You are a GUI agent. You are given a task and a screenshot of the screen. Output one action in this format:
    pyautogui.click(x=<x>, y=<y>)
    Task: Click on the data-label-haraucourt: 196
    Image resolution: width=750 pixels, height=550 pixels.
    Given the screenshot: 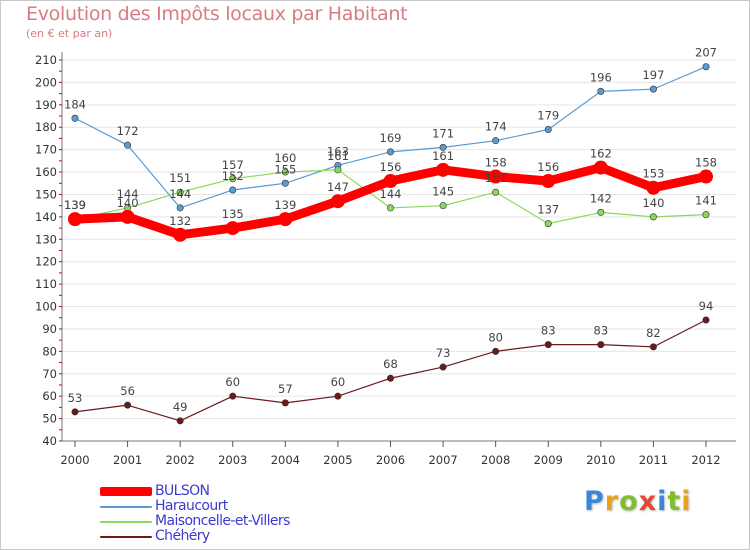 What is the action you would take?
    pyautogui.click(x=601, y=77)
    